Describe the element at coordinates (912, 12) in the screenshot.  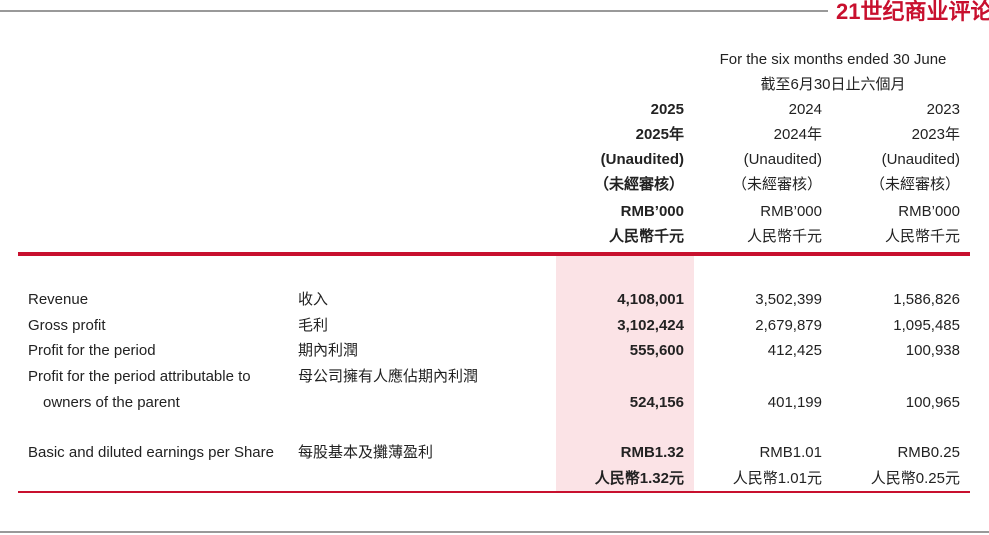
I see `brand: 21世纪商业评论` at that location.